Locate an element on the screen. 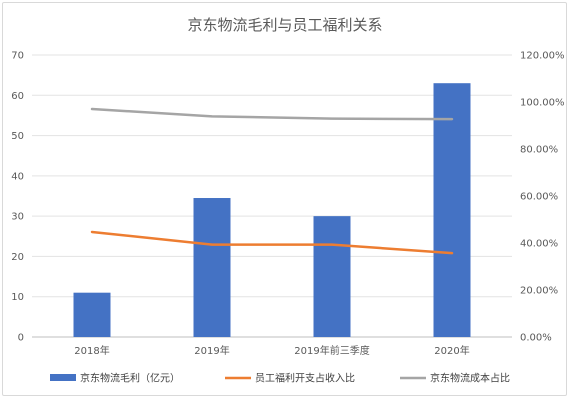 This screenshot has height=400, width=571. left-tick-label: 60 is located at coordinates (17, 96).